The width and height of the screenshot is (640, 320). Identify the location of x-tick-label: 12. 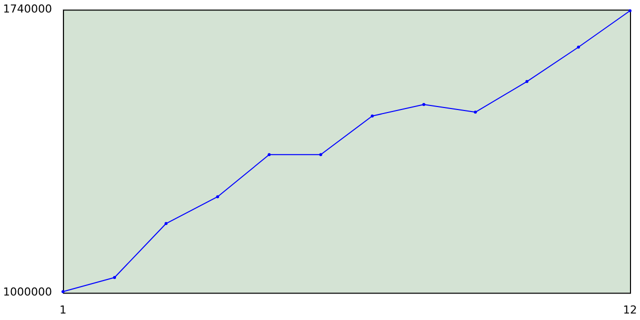
(630, 309).